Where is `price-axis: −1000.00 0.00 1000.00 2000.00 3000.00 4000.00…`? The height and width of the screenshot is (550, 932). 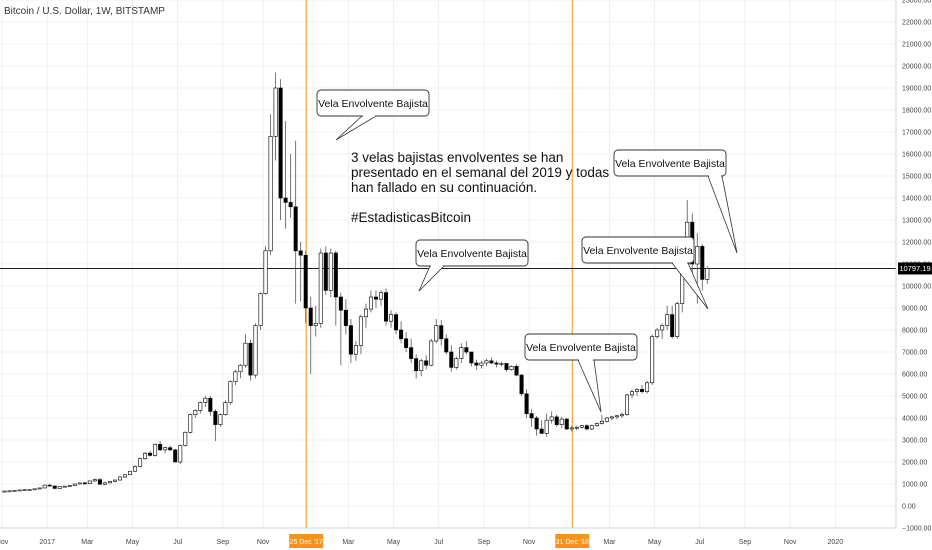
price-axis: −1000.00 0.00 1000.00 2000.00 3000.00 4000.00… is located at coordinates (916, 266).